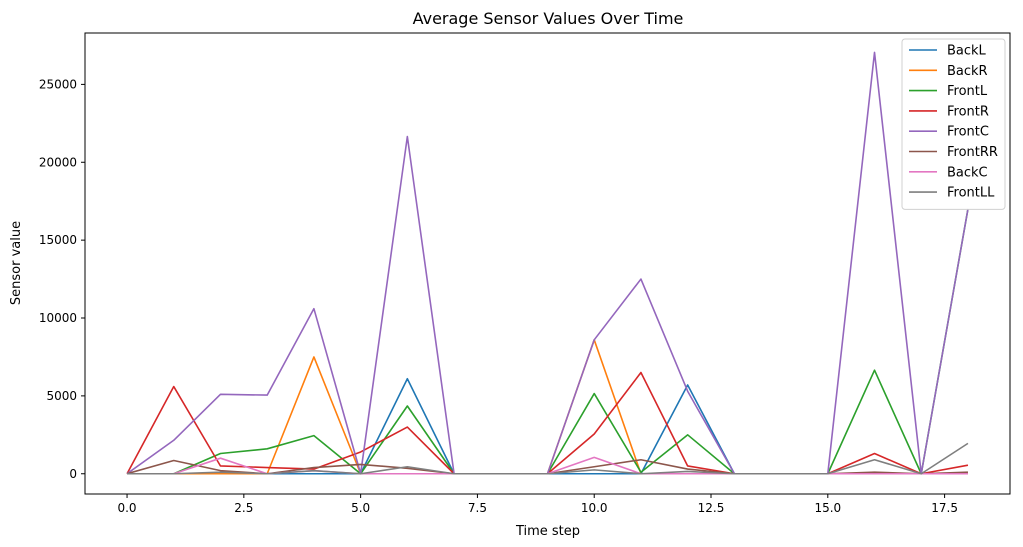 The width and height of the screenshot is (1023, 547). What do you see at coordinates (968, 111) in the screenshot?
I see `legend-label-frontr: FrontR` at bounding box center [968, 111].